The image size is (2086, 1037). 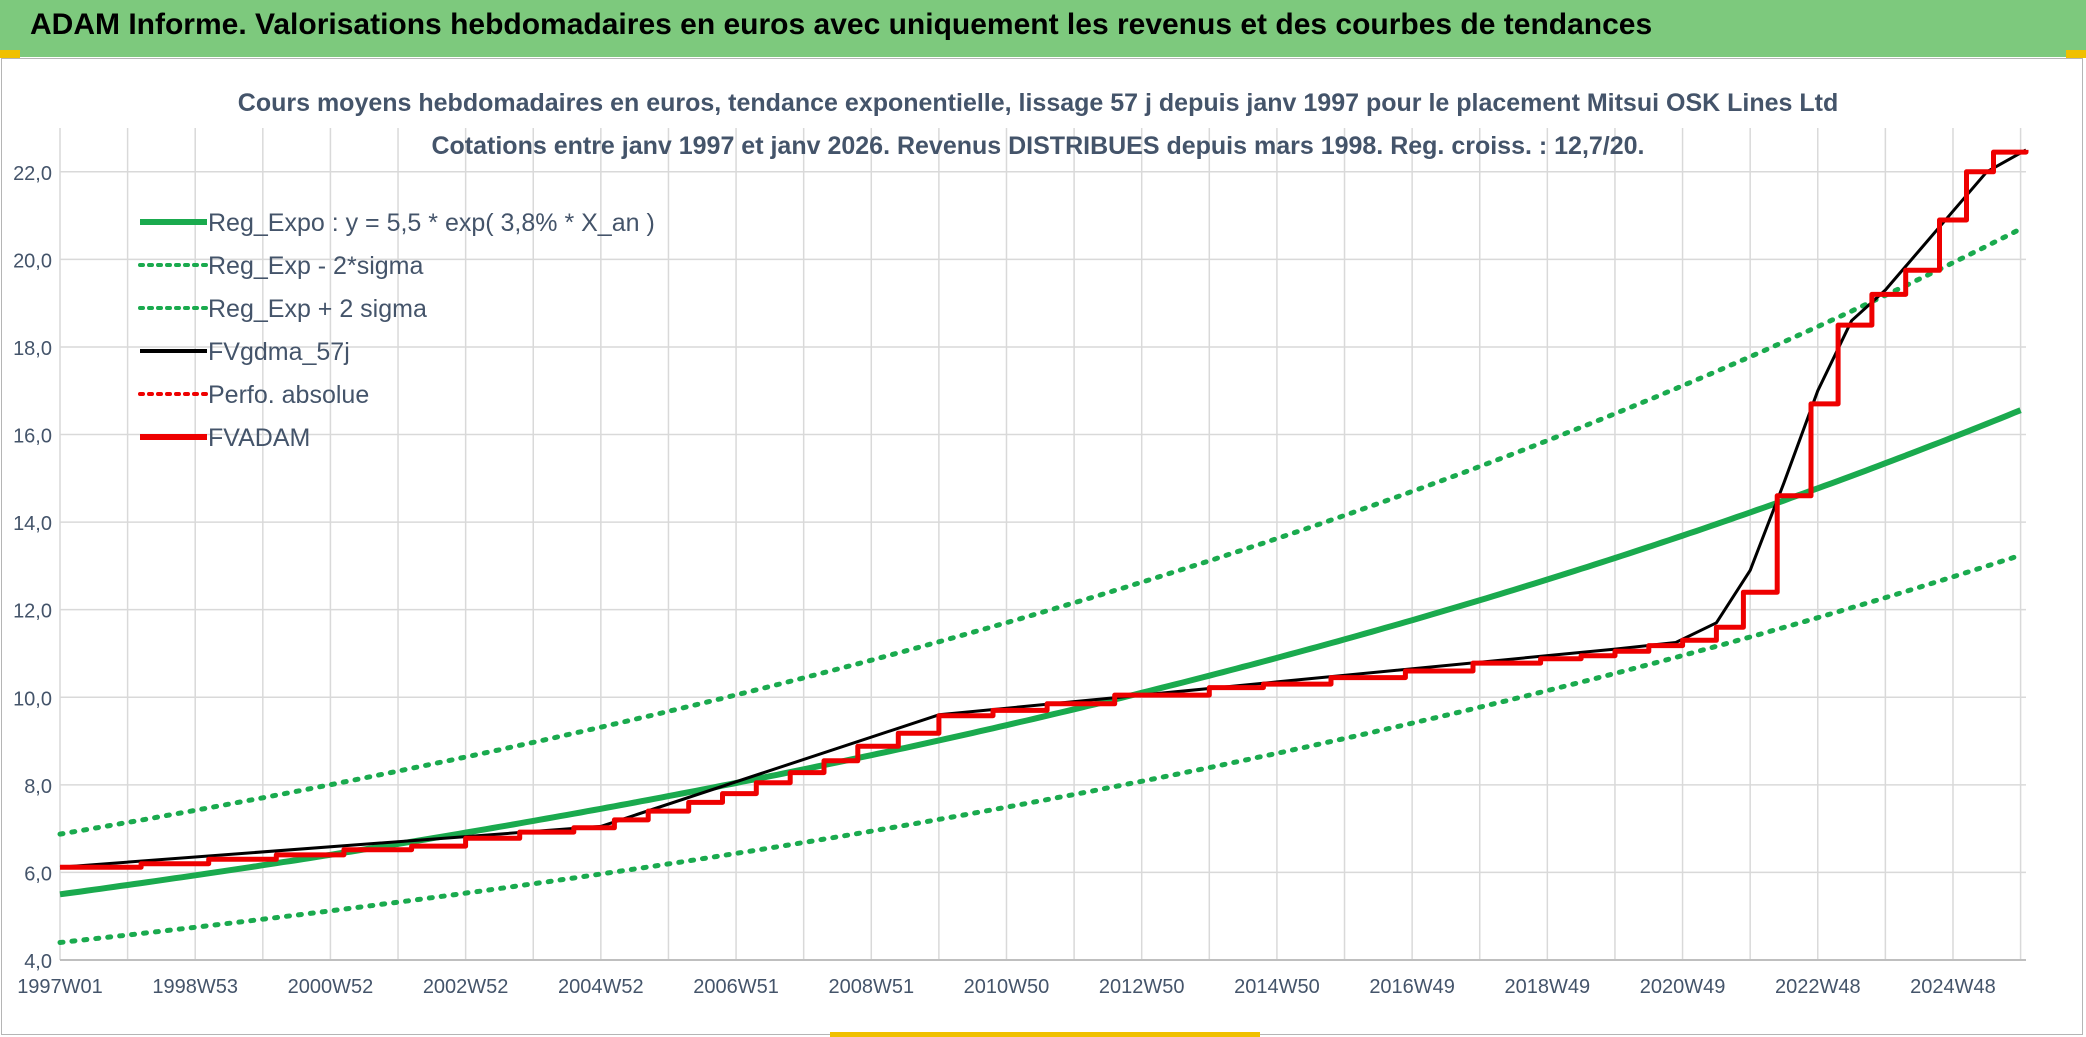 What do you see at coordinates (1277, 987) in the screenshot?
I see `x-tick-label: 2014W50` at bounding box center [1277, 987].